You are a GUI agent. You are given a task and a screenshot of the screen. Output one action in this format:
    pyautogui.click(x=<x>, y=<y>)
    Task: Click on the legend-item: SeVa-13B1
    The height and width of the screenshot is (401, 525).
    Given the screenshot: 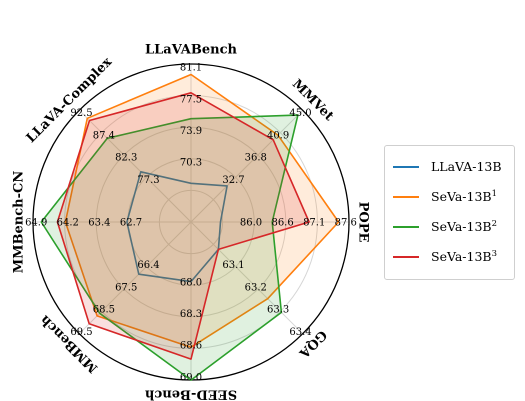 What is the action you would take?
    pyautogui.click(x=453, y=197)
    